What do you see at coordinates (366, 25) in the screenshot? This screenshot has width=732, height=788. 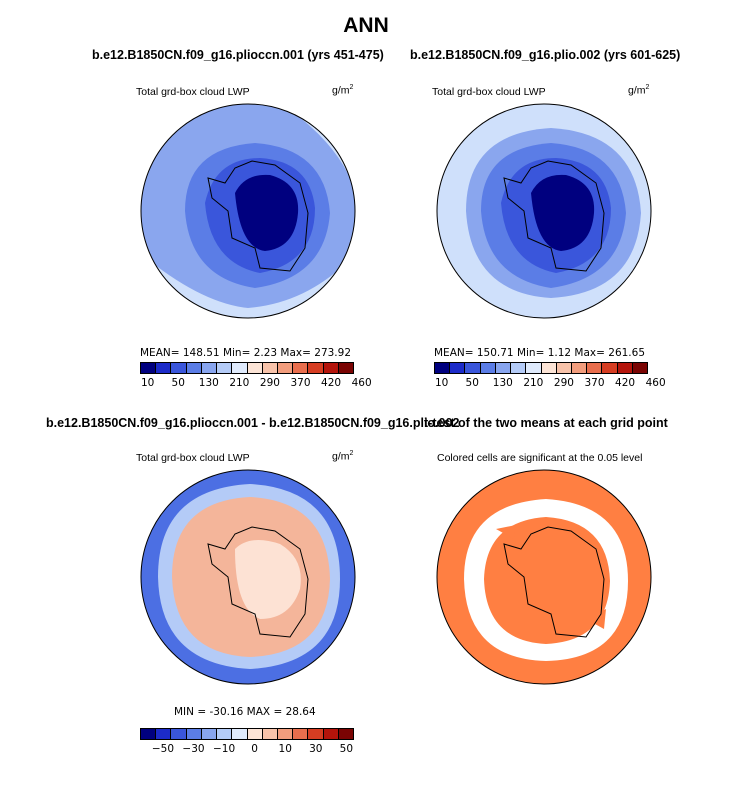 I see `main-title: ANN` at bounding box center [366, 25].